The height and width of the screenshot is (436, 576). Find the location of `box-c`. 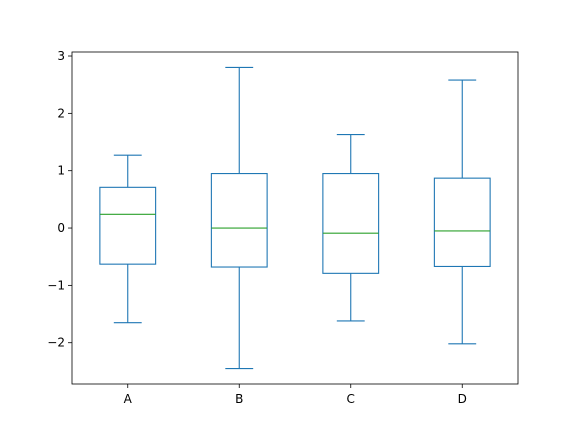

box-c is located at coordinates (351, 228).